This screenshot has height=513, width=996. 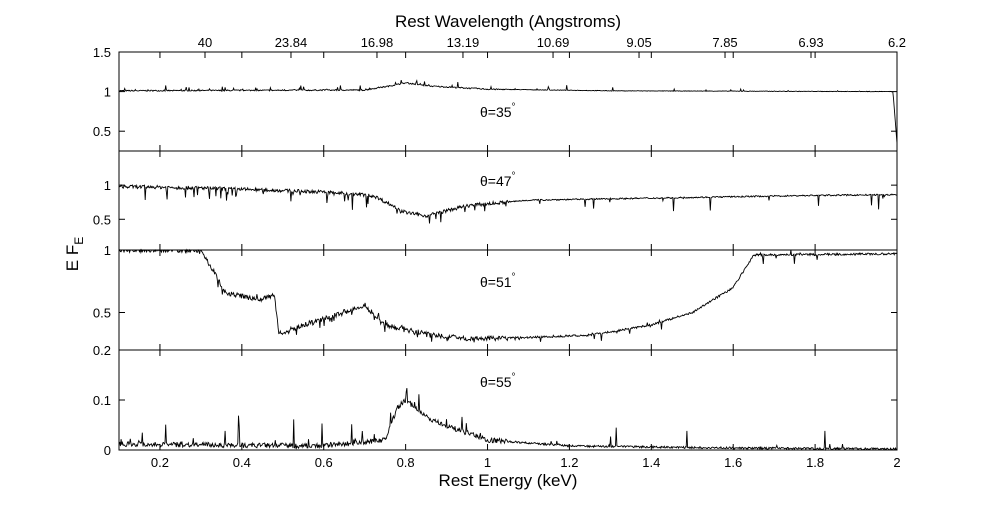 What do you see at coordinates (733, 462) in the screenshot?
I see `xtick-label-7: 1.6` at bounding box center [733, 462].